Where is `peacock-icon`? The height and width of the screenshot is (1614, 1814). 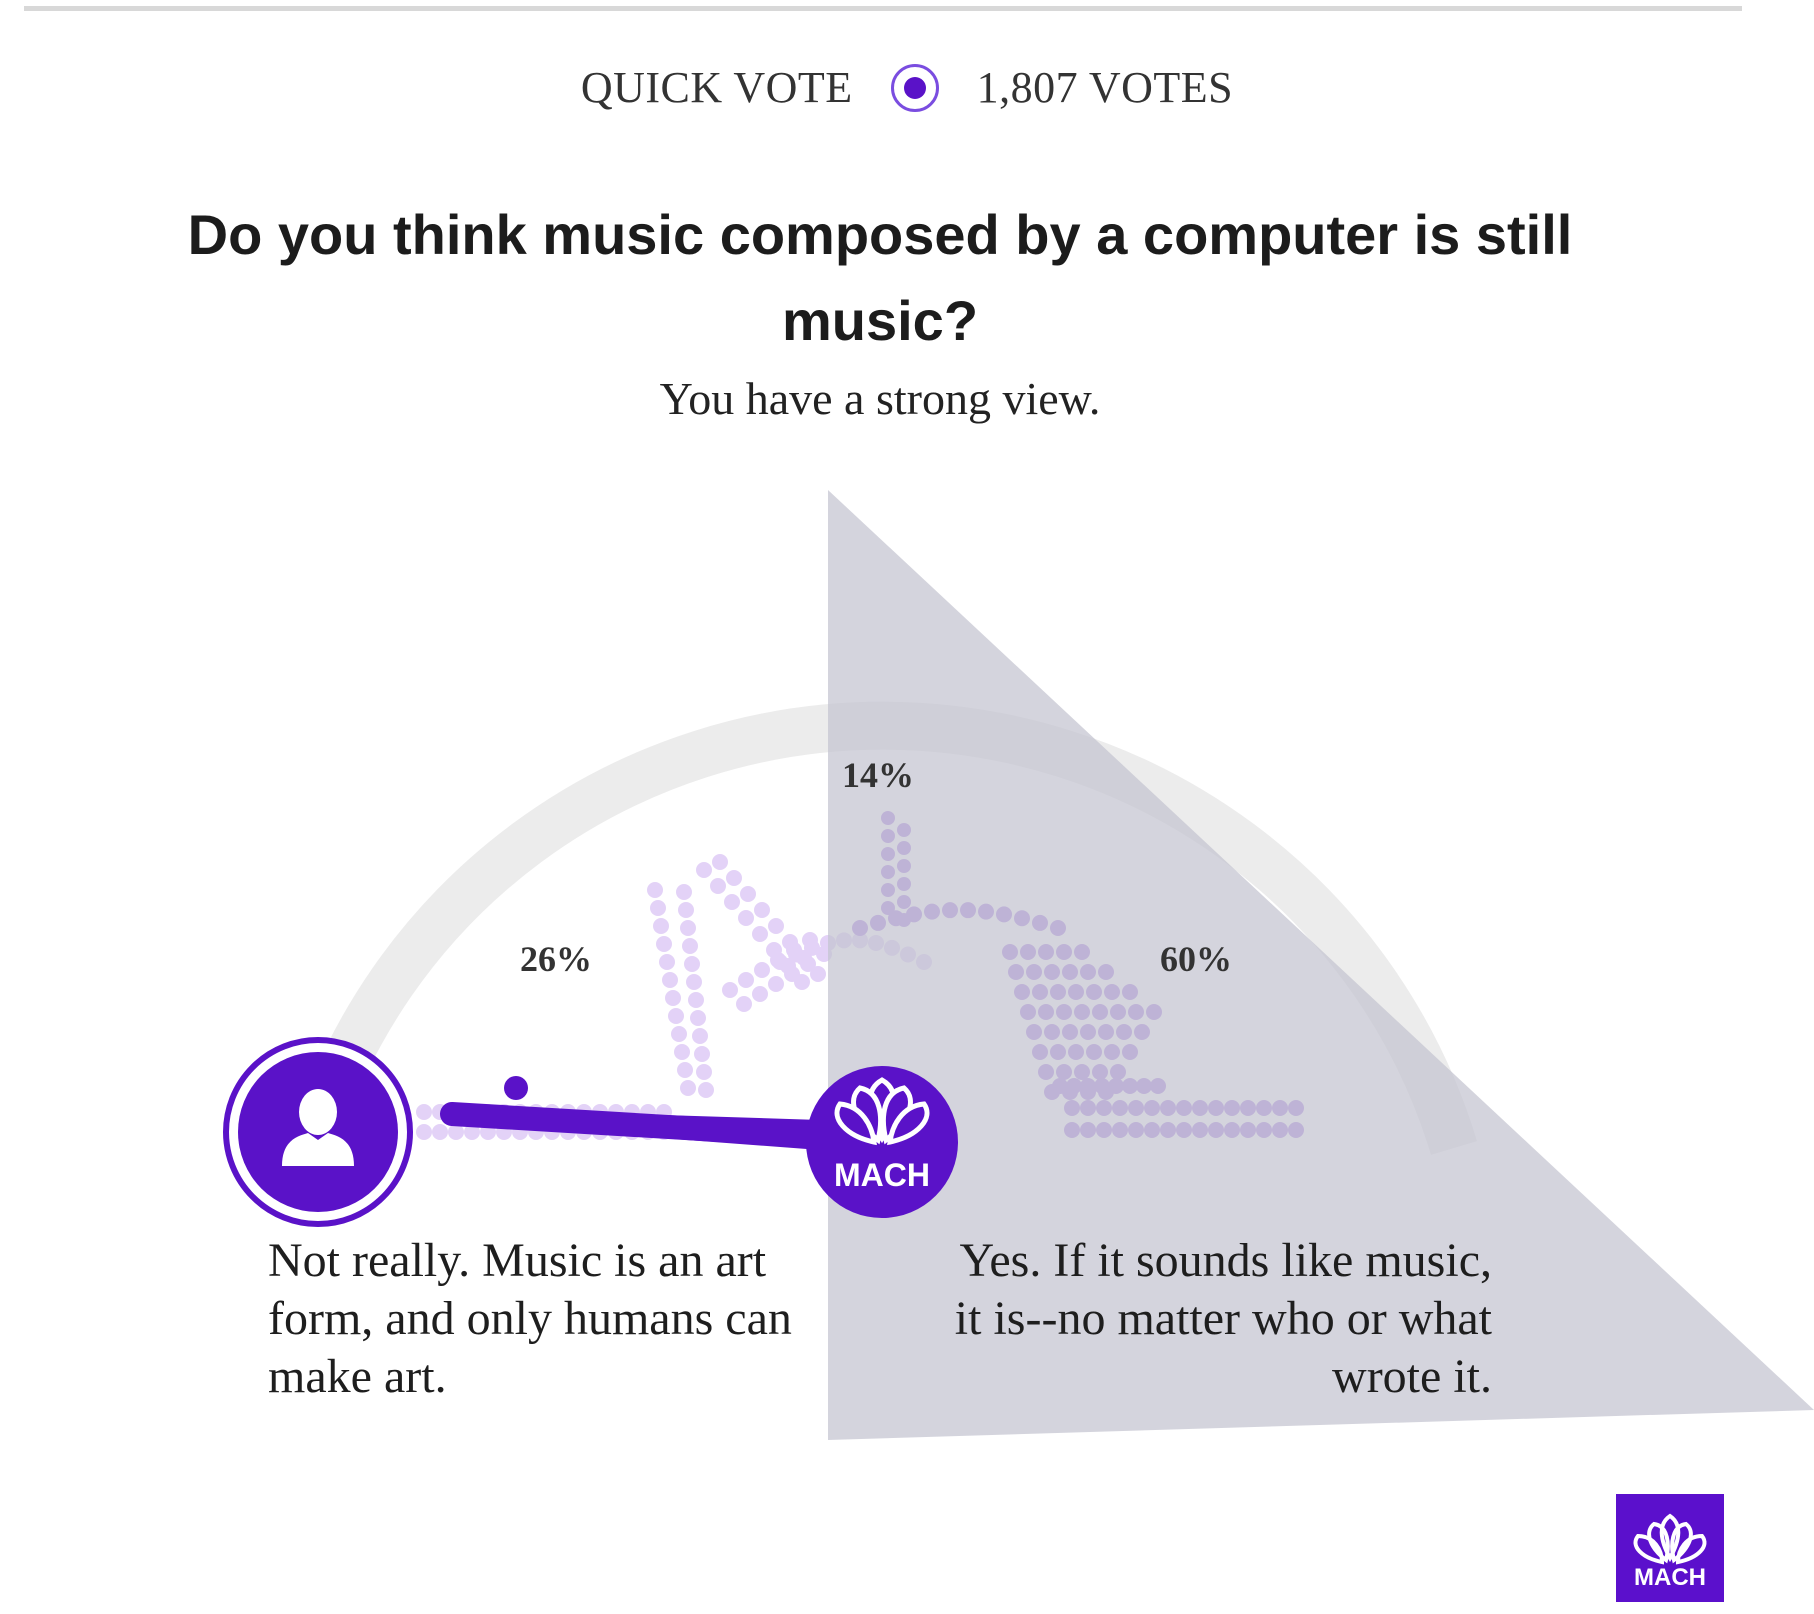
peacock-icon is located at coordinates (882, 1111).